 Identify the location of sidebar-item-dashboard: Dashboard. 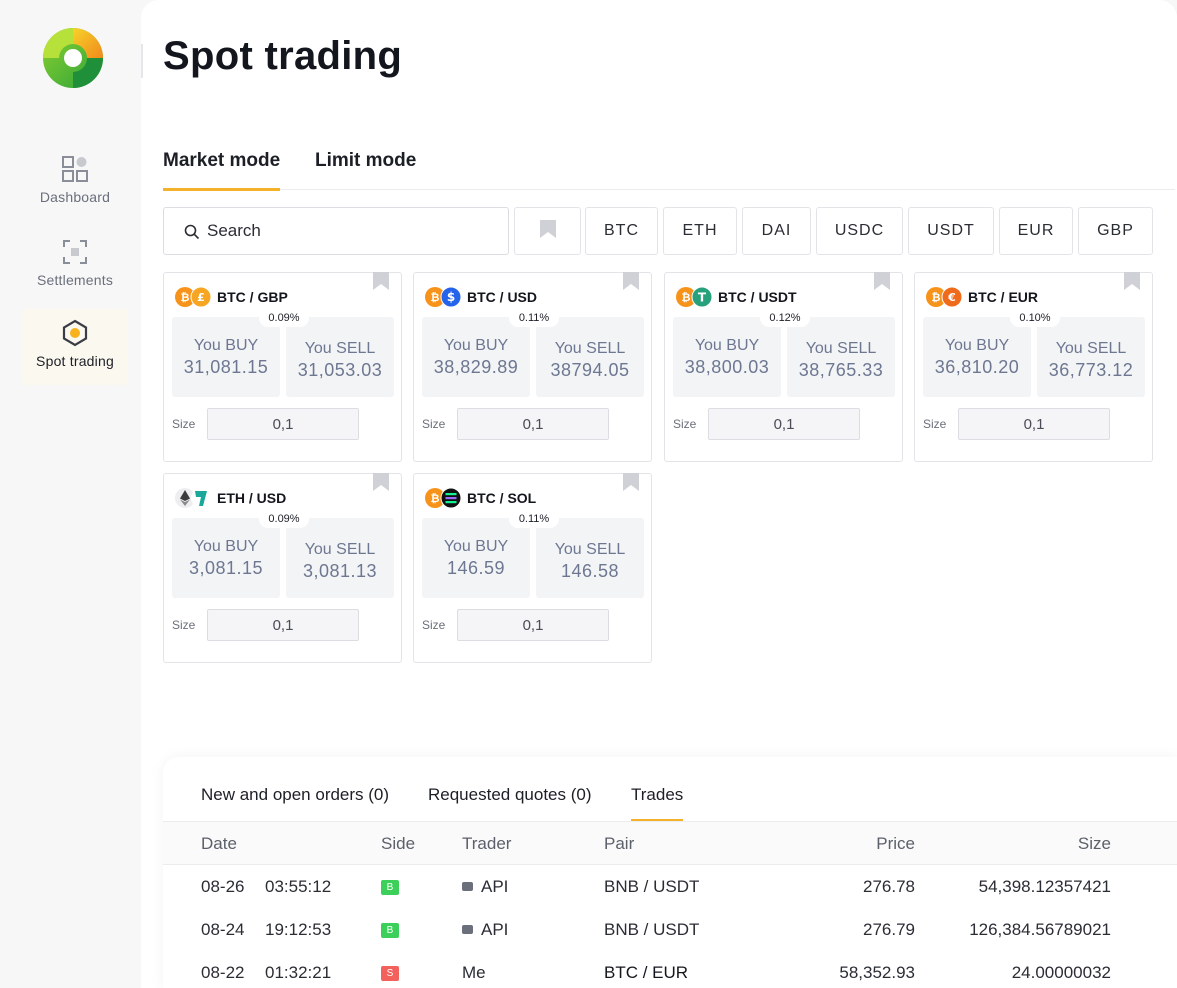
(75, 183).